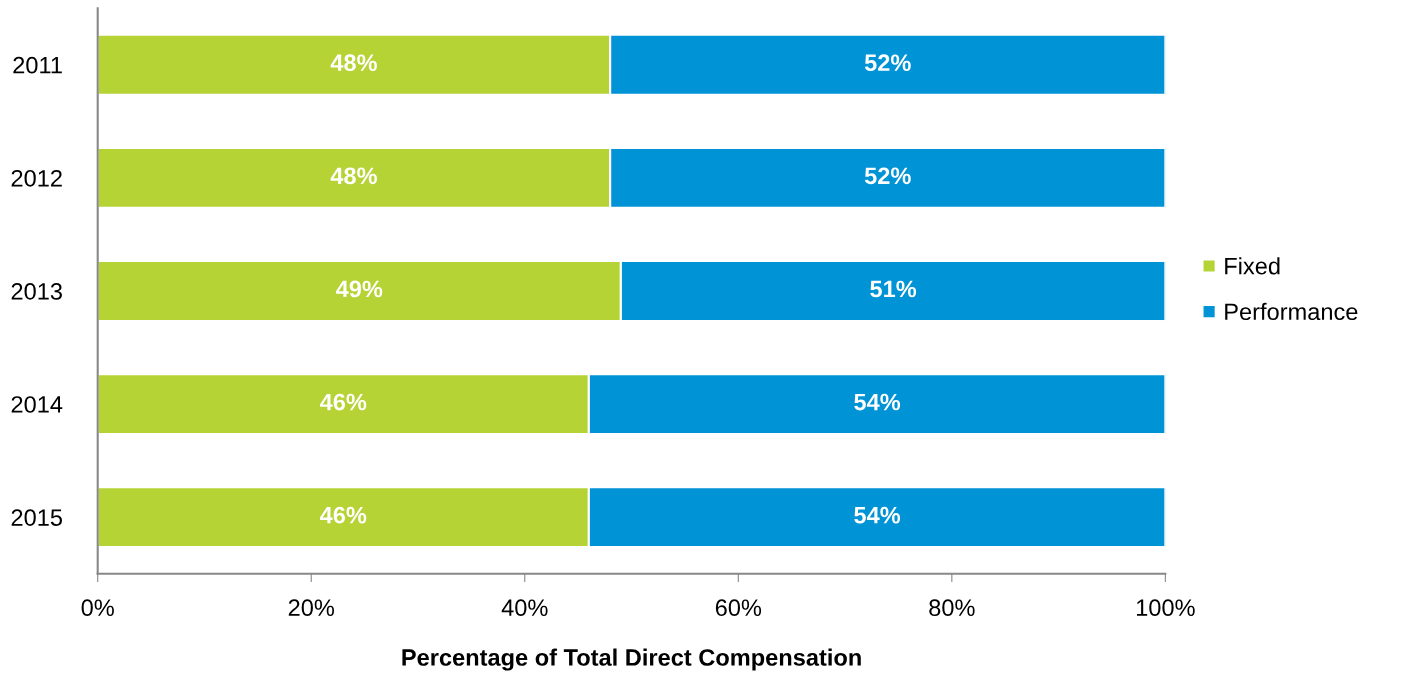 The image size is (1416, 683). Describe the element at coordinates (952, 608) in the screenshot. I see `x-tick-label: 80%` at that location.